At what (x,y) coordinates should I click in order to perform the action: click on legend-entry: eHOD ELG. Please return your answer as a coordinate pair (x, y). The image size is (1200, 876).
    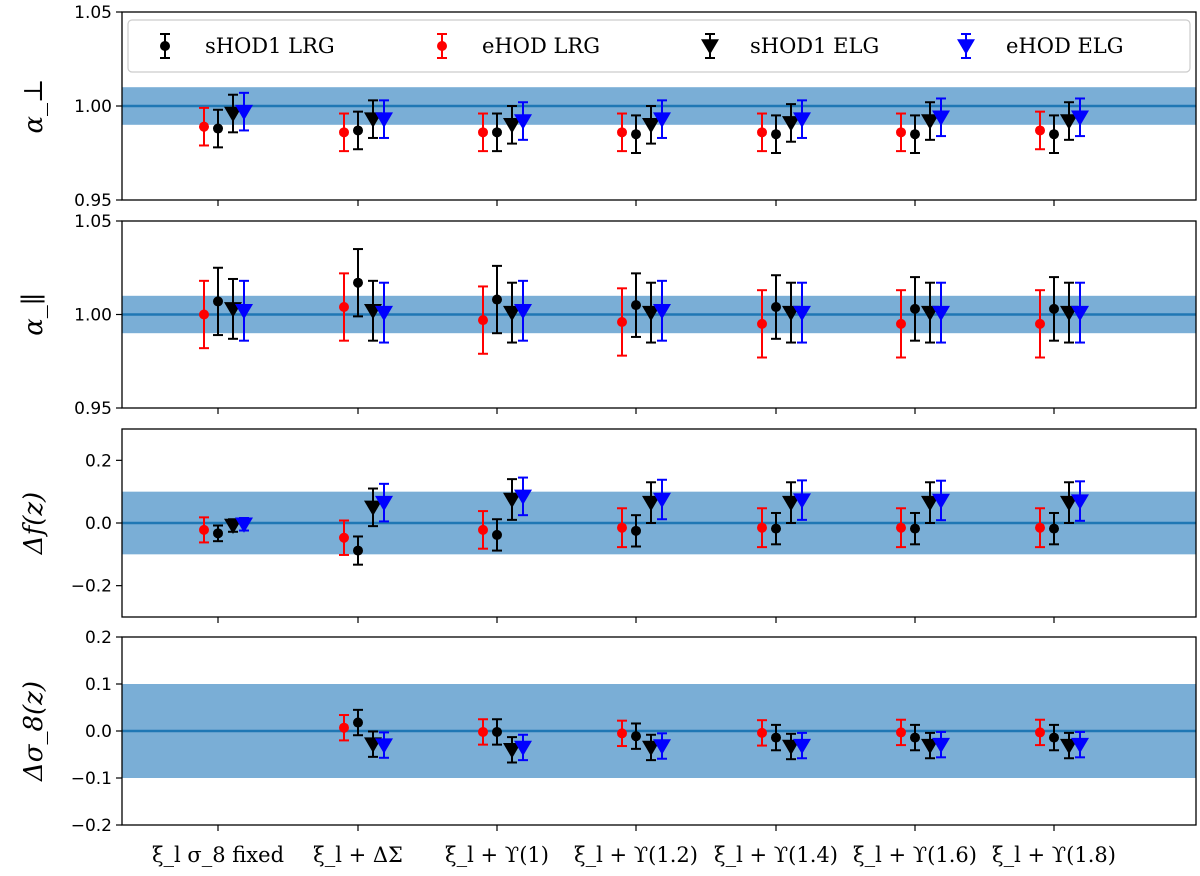
    Looking at the image, I should click on (1040, 46).